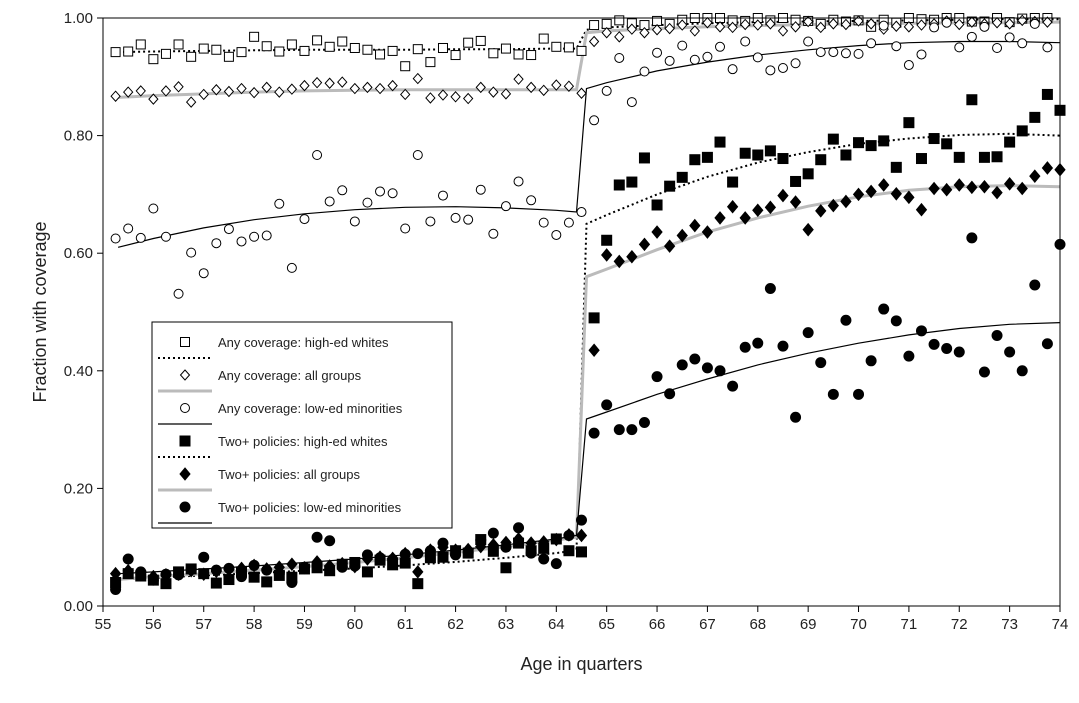  Describe the element at coordinates (40, 311) in the screenshot. I see `y-axis-title: Fraction with coverage` at that location.